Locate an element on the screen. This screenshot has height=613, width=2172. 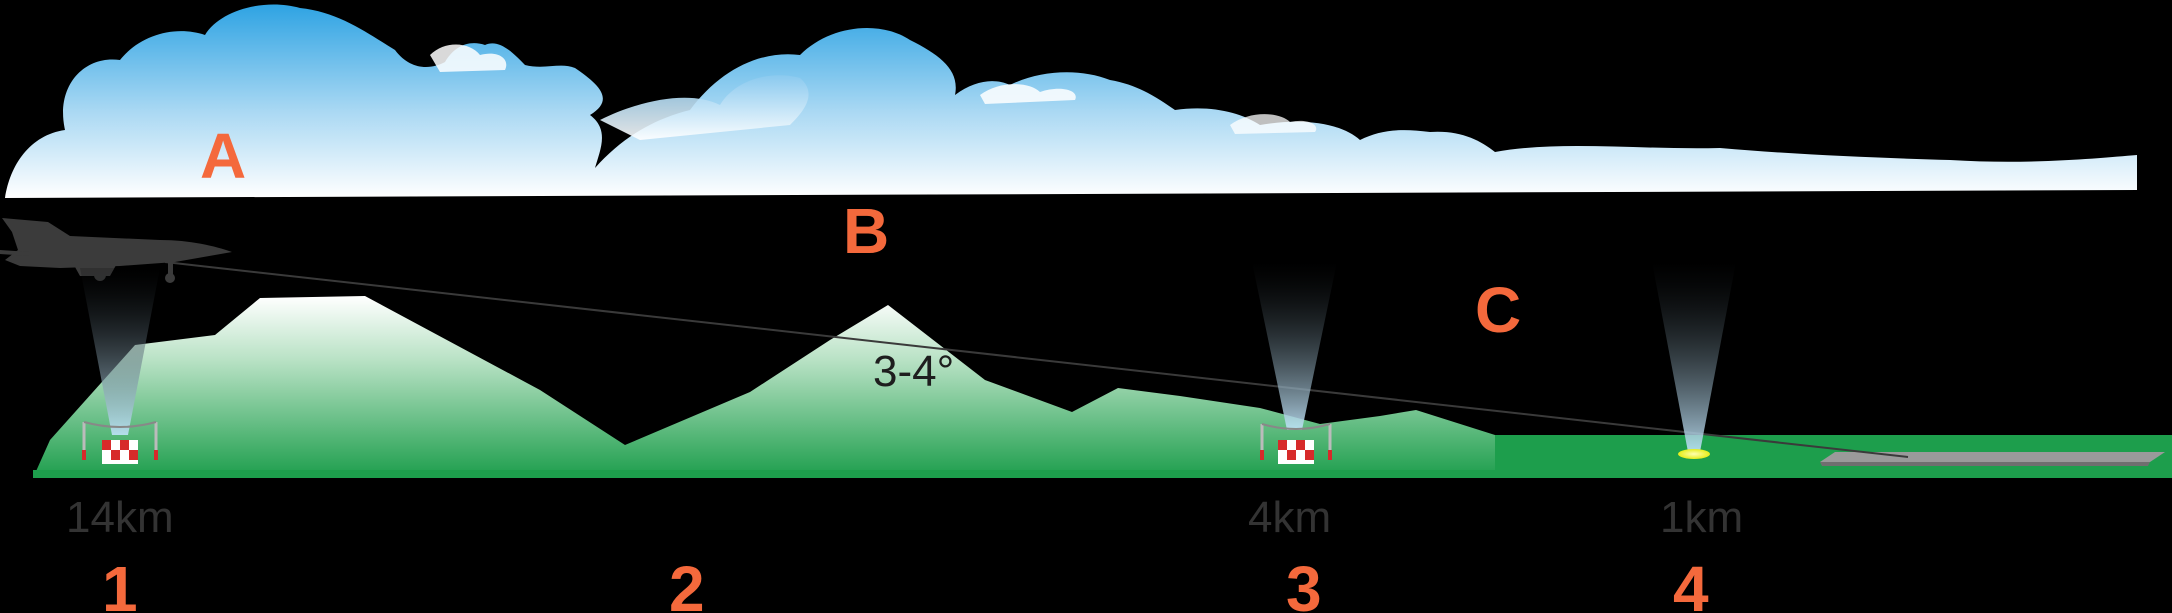
stage-number-4: 4 is located at coordinates (1691, 583).